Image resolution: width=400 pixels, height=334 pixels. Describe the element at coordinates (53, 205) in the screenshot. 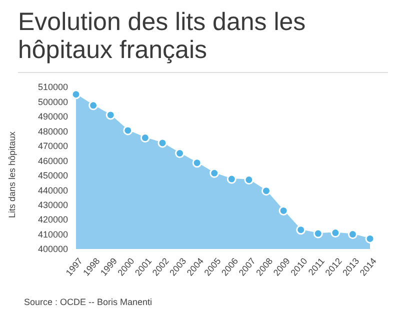

I see `y-tick-label: 430000` at that location.